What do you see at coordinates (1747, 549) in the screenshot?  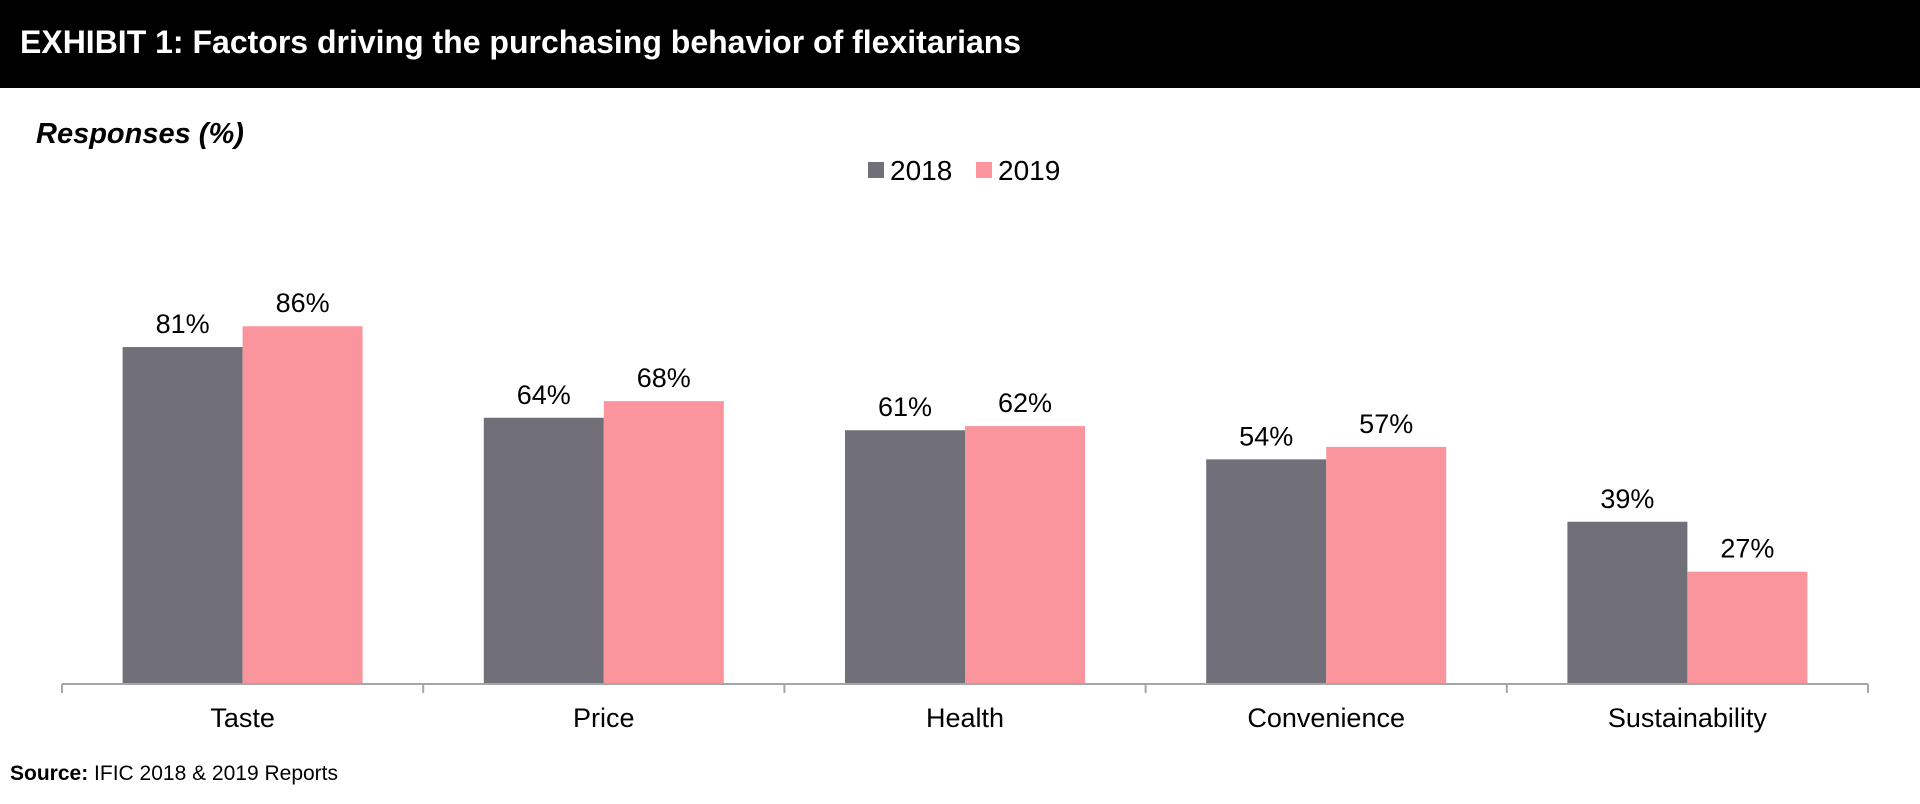 I see `data-label-sustainability-2019: 27%` at bounding box center [1747, 549].